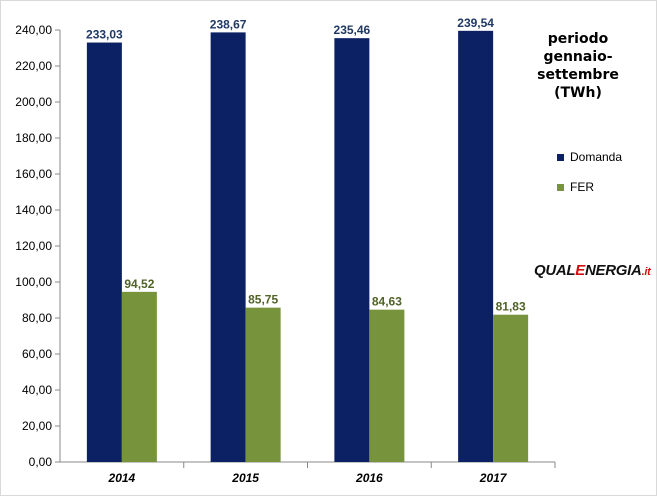 This screenshot has height=496, width=657. I want to click on x-tick-label: 2015, so click(245, 478).